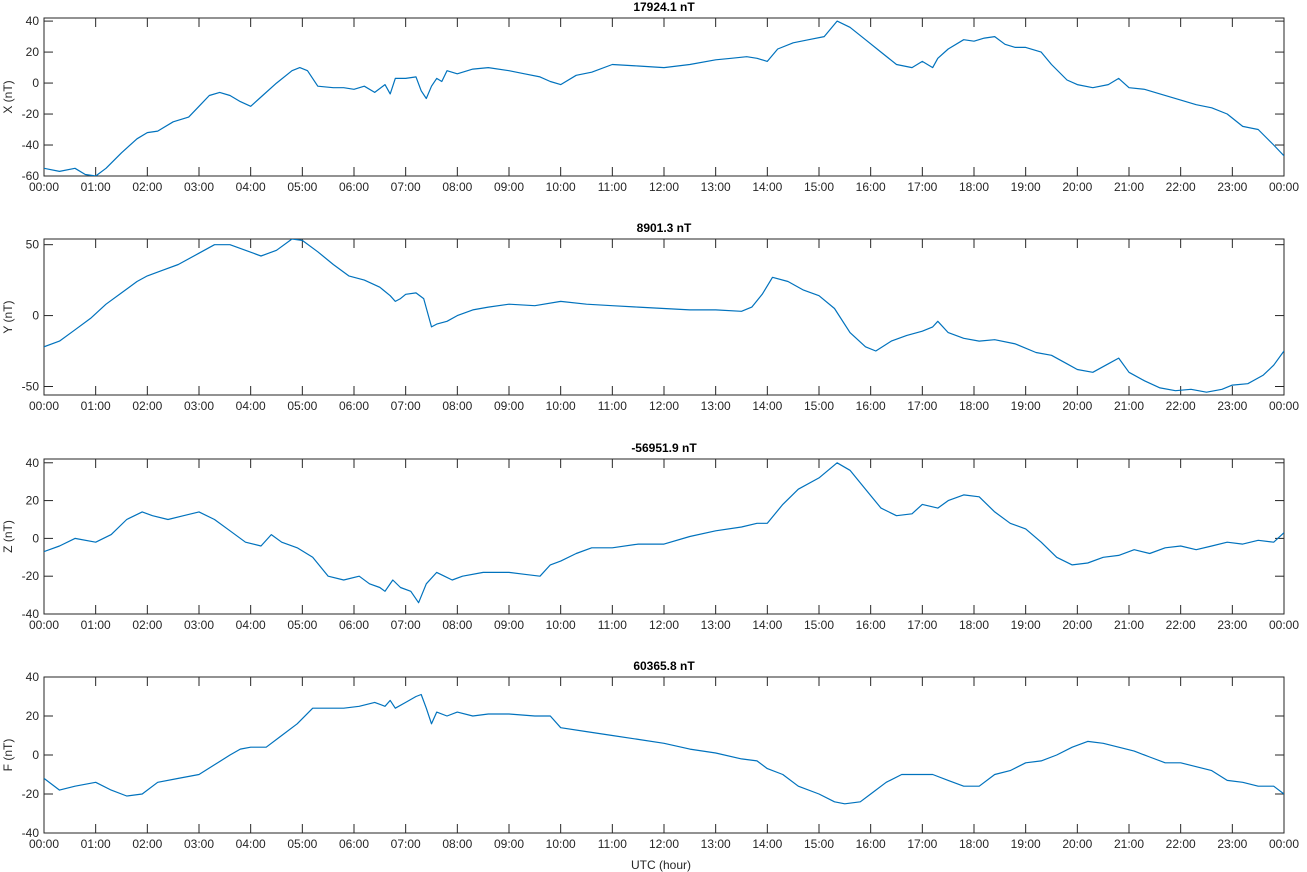 This screenshot has height=872, width=1307. I want to click on y-tick-label: -60, so click(31, 176).